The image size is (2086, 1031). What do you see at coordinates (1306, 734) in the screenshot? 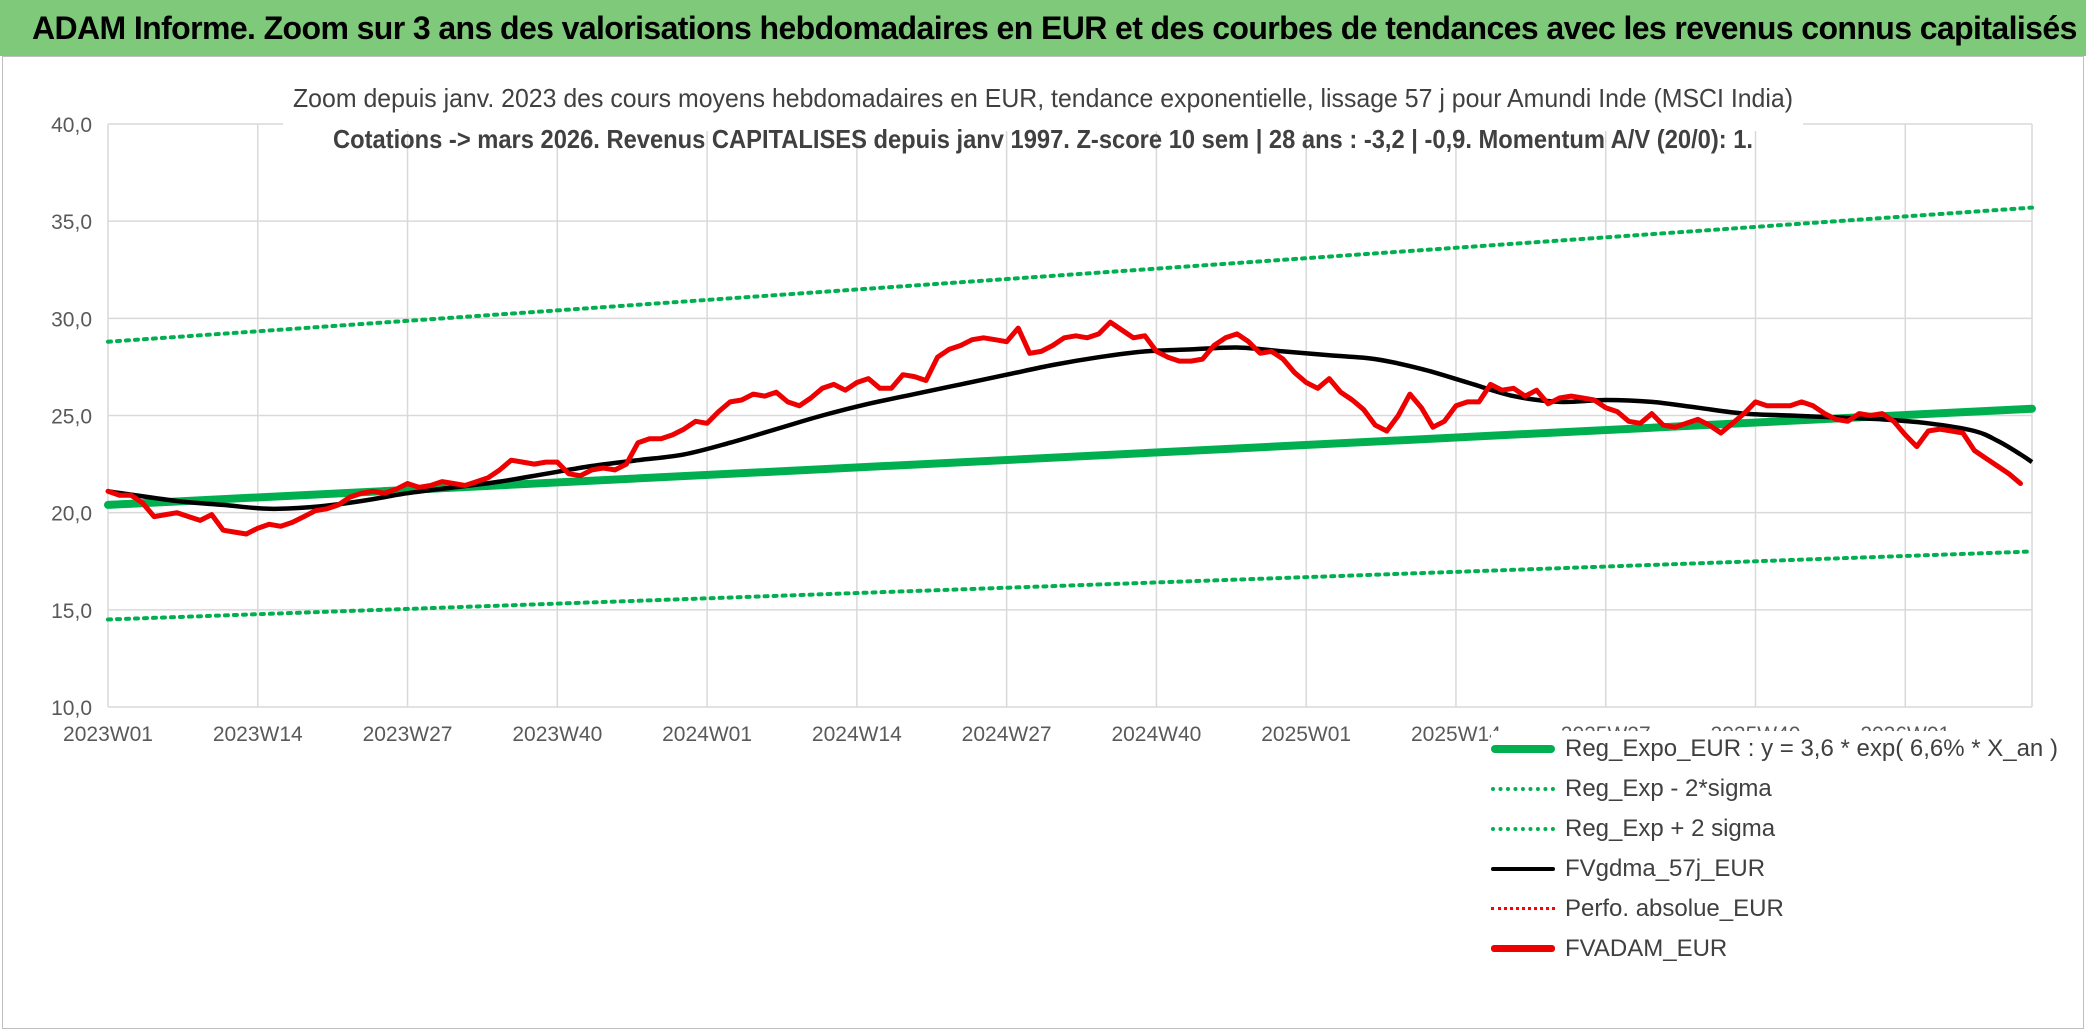
I see `x-tick-label: 2025W01` at bounding box center [1306, 734].